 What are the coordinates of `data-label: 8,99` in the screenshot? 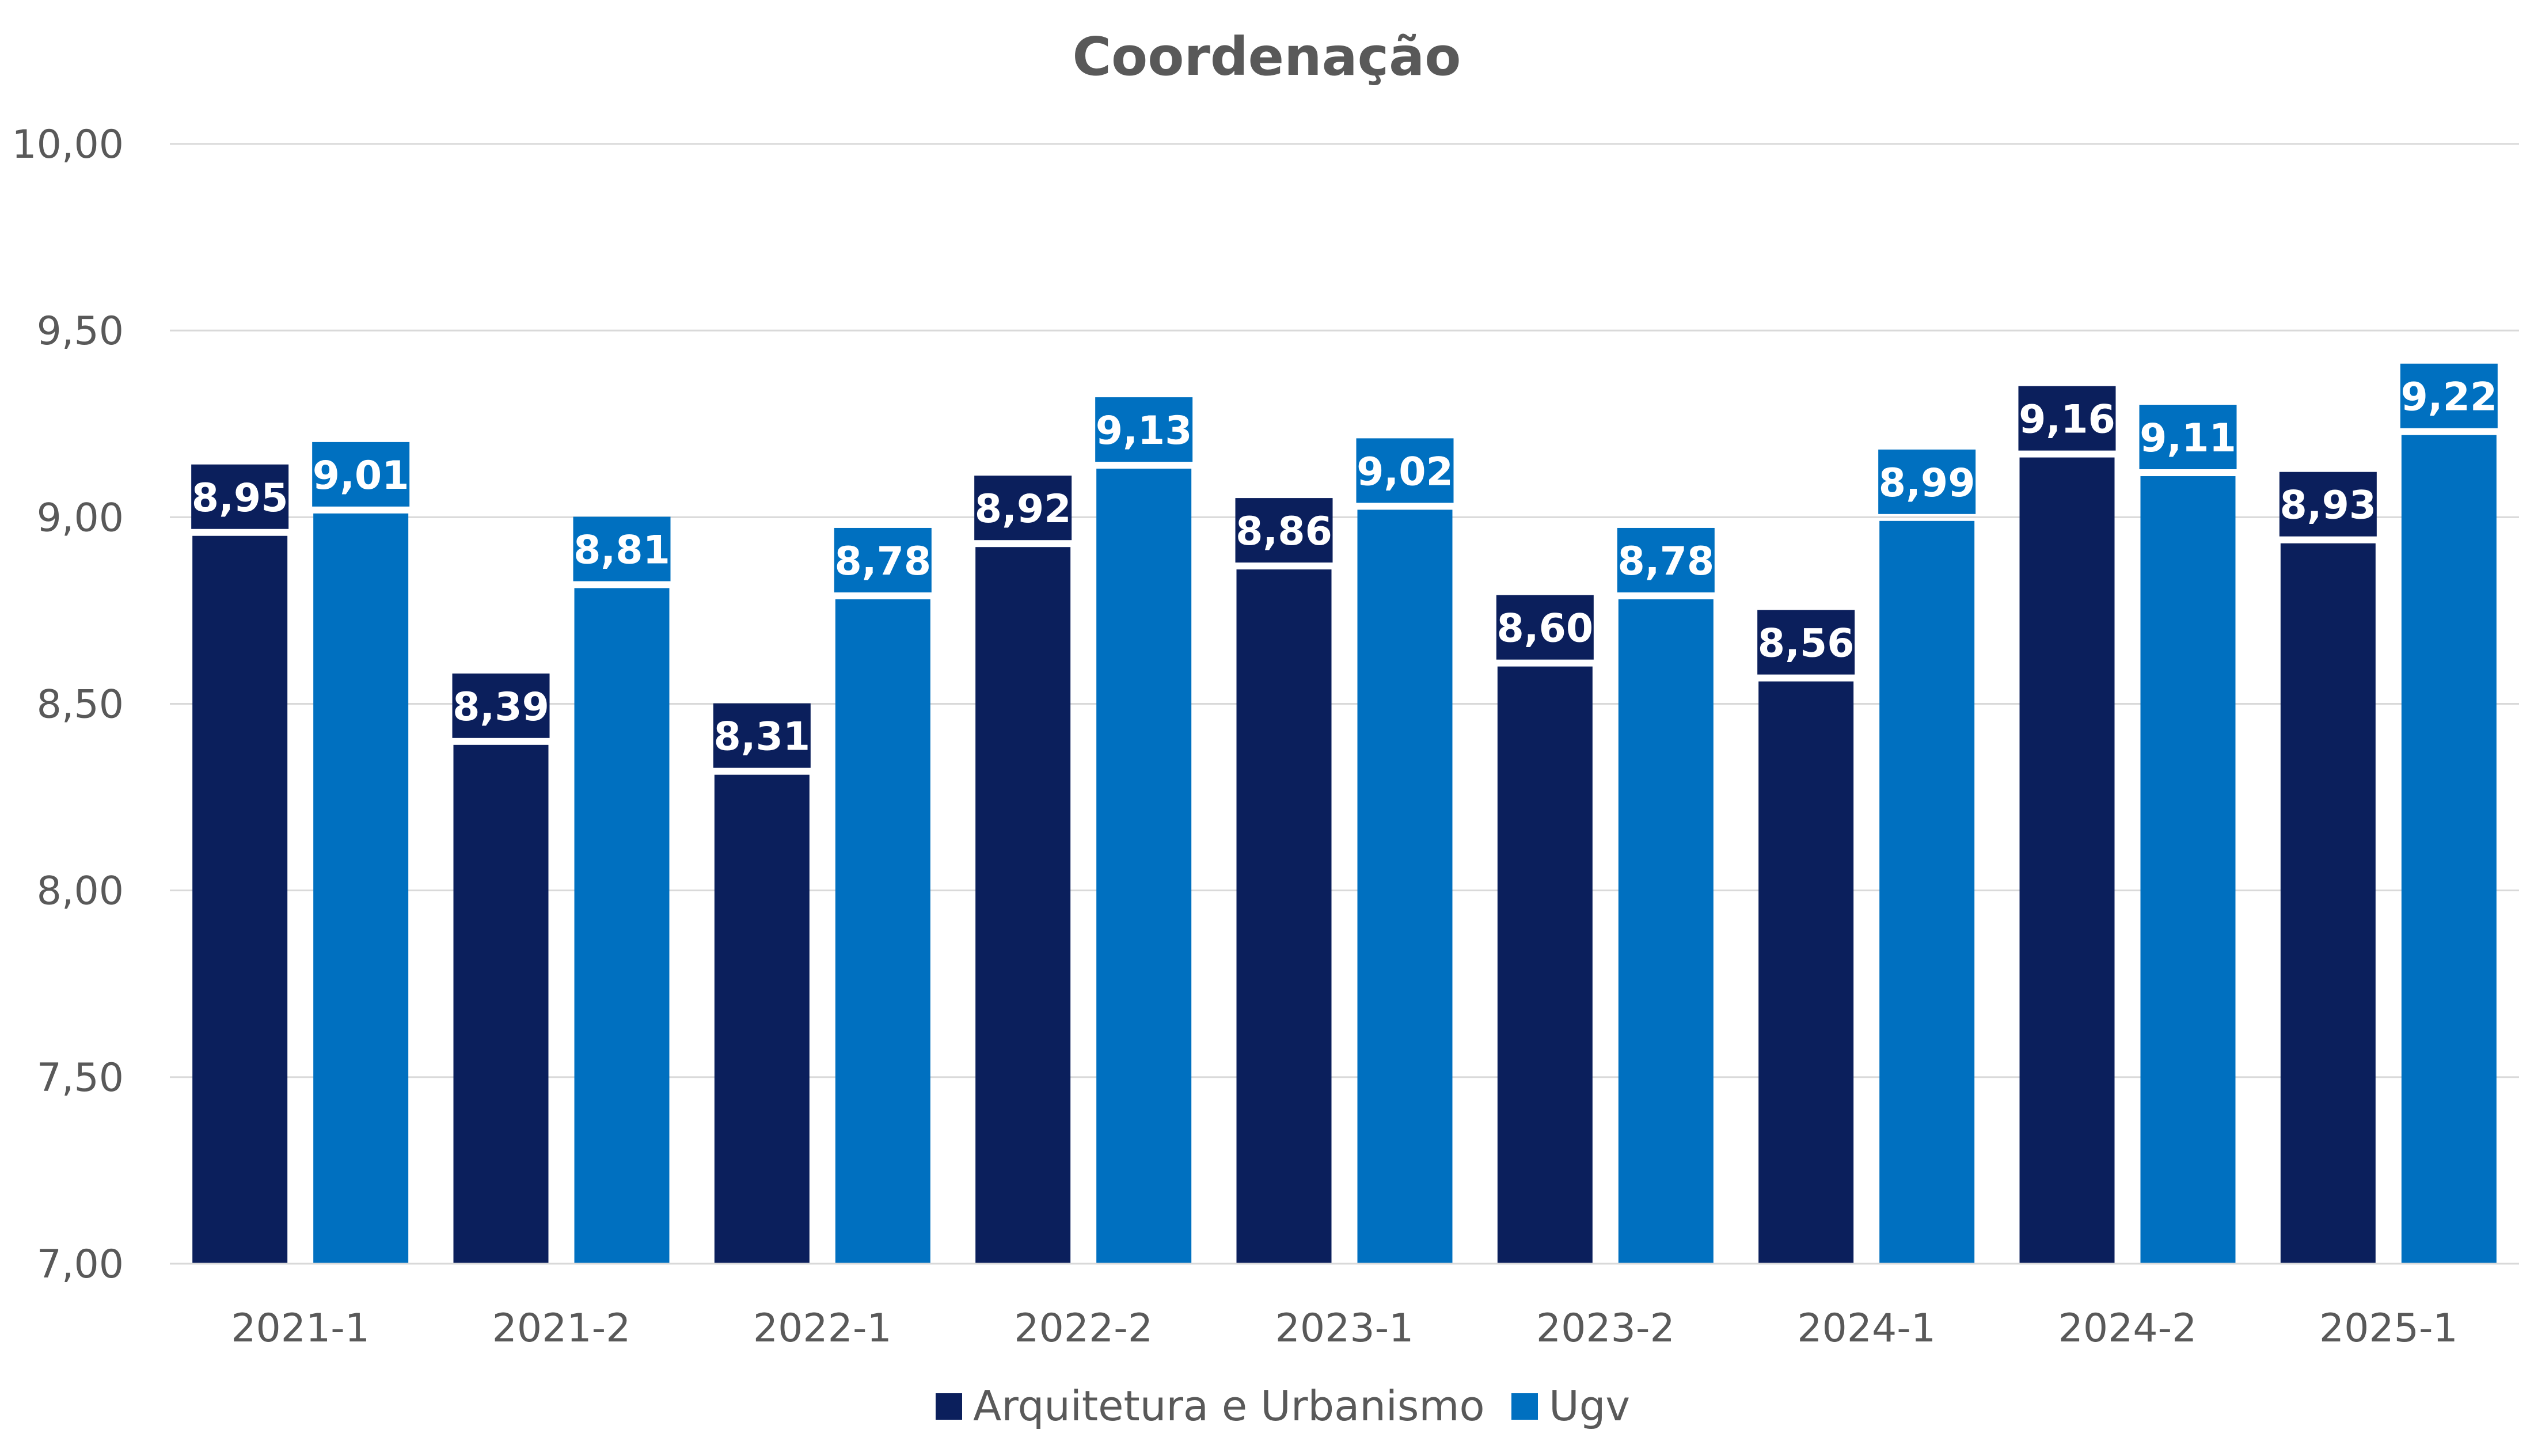 It's located at (1927, 483).